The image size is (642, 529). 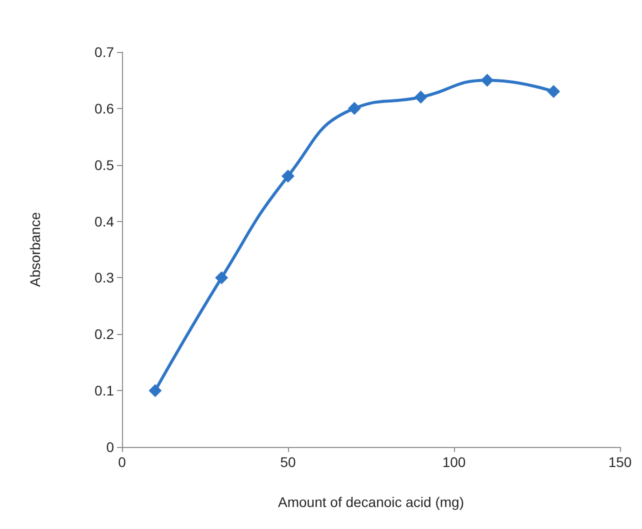 I want to click on y-tick-label: 0.5, so click(x=104, y=164).